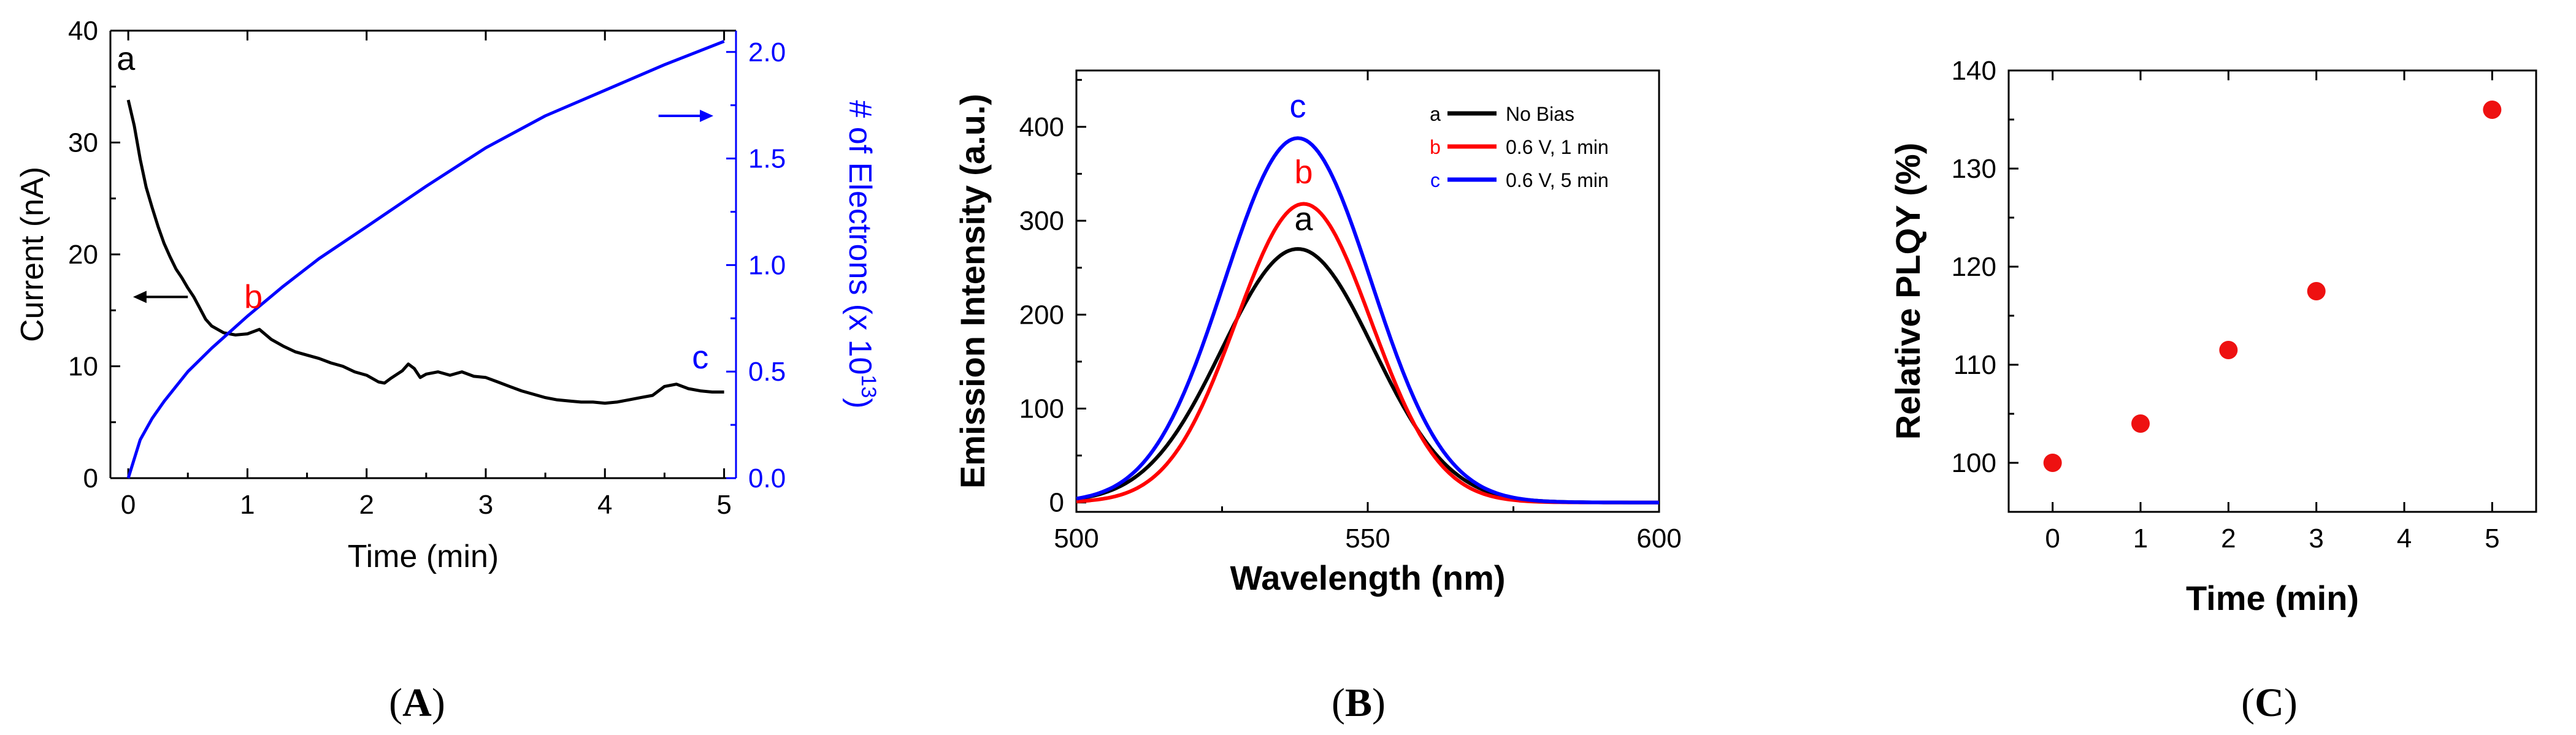 The height and width of the screenshot is (735, 2576). What do you see at coordinates (2228, 539) in the screenshot?
I see `panel-c-xtick-label: 2` at bounding box center [2228, 539].